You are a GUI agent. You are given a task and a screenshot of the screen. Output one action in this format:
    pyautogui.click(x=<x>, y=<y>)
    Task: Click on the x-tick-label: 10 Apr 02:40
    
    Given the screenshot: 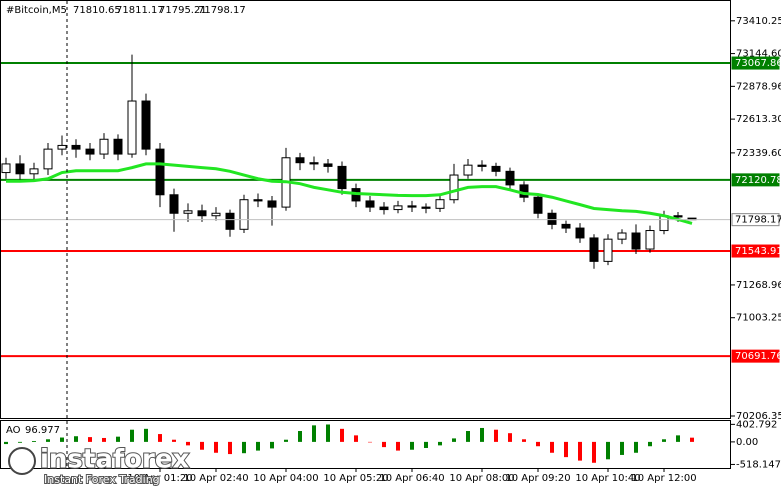 What is the action you would take?
    pyautogui.click(x=215, y=478)
    